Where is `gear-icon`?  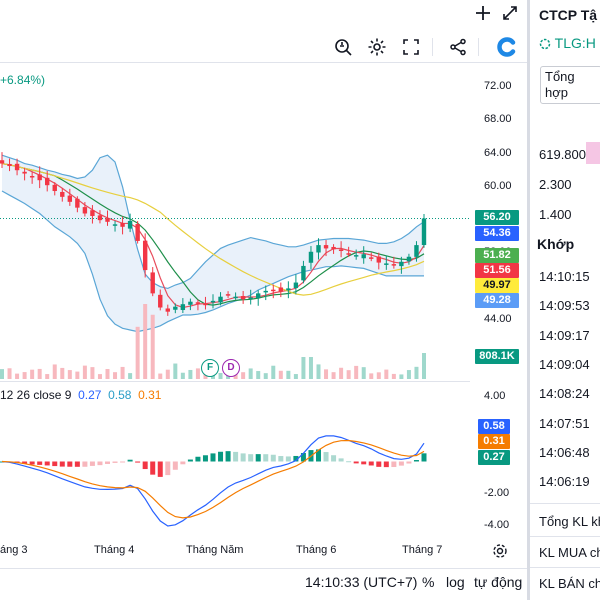 gear-icon is located at coordinates (377, 47).